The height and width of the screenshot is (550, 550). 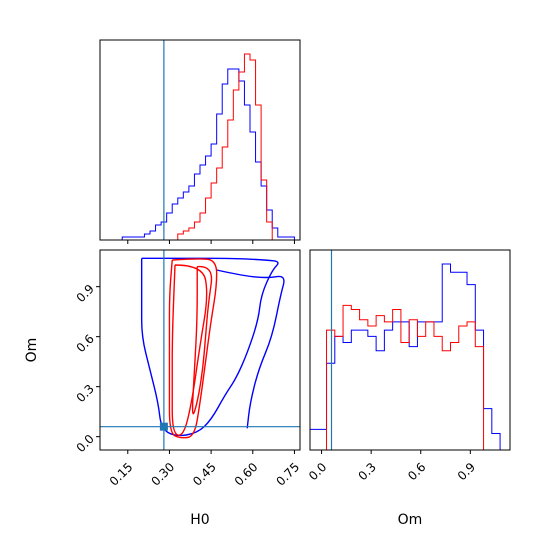 I want to click on hist-H0-panel, so click(x=200, y=140).